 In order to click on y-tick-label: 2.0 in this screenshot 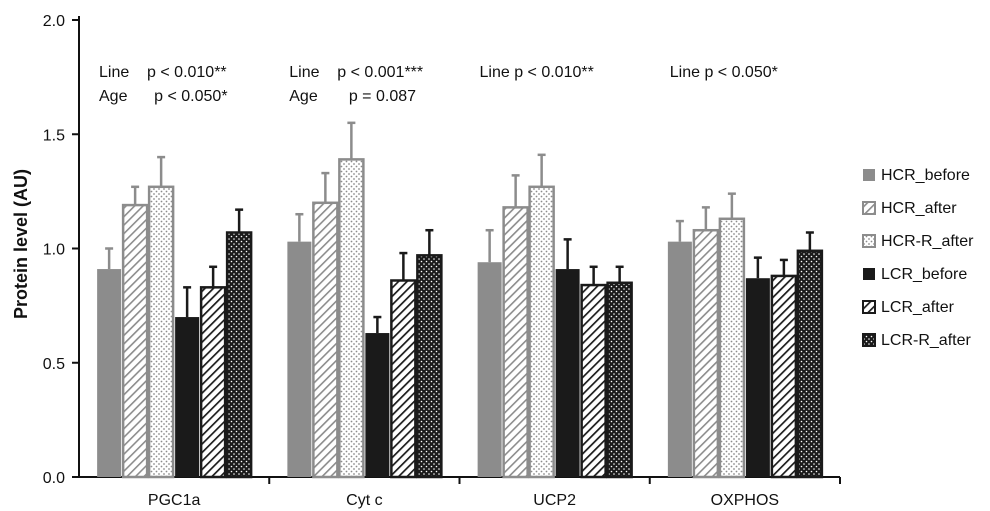, I will do `click(54, 21)`.